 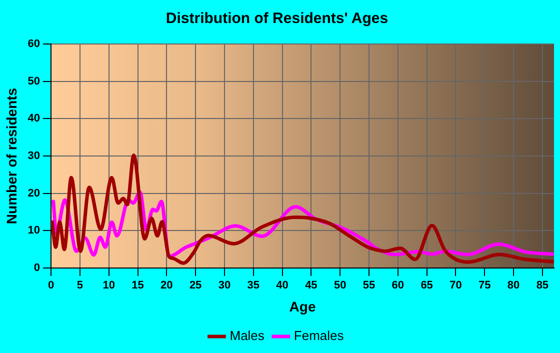 I want to click on y-tick-label: 50, so click(x=34, y=81).